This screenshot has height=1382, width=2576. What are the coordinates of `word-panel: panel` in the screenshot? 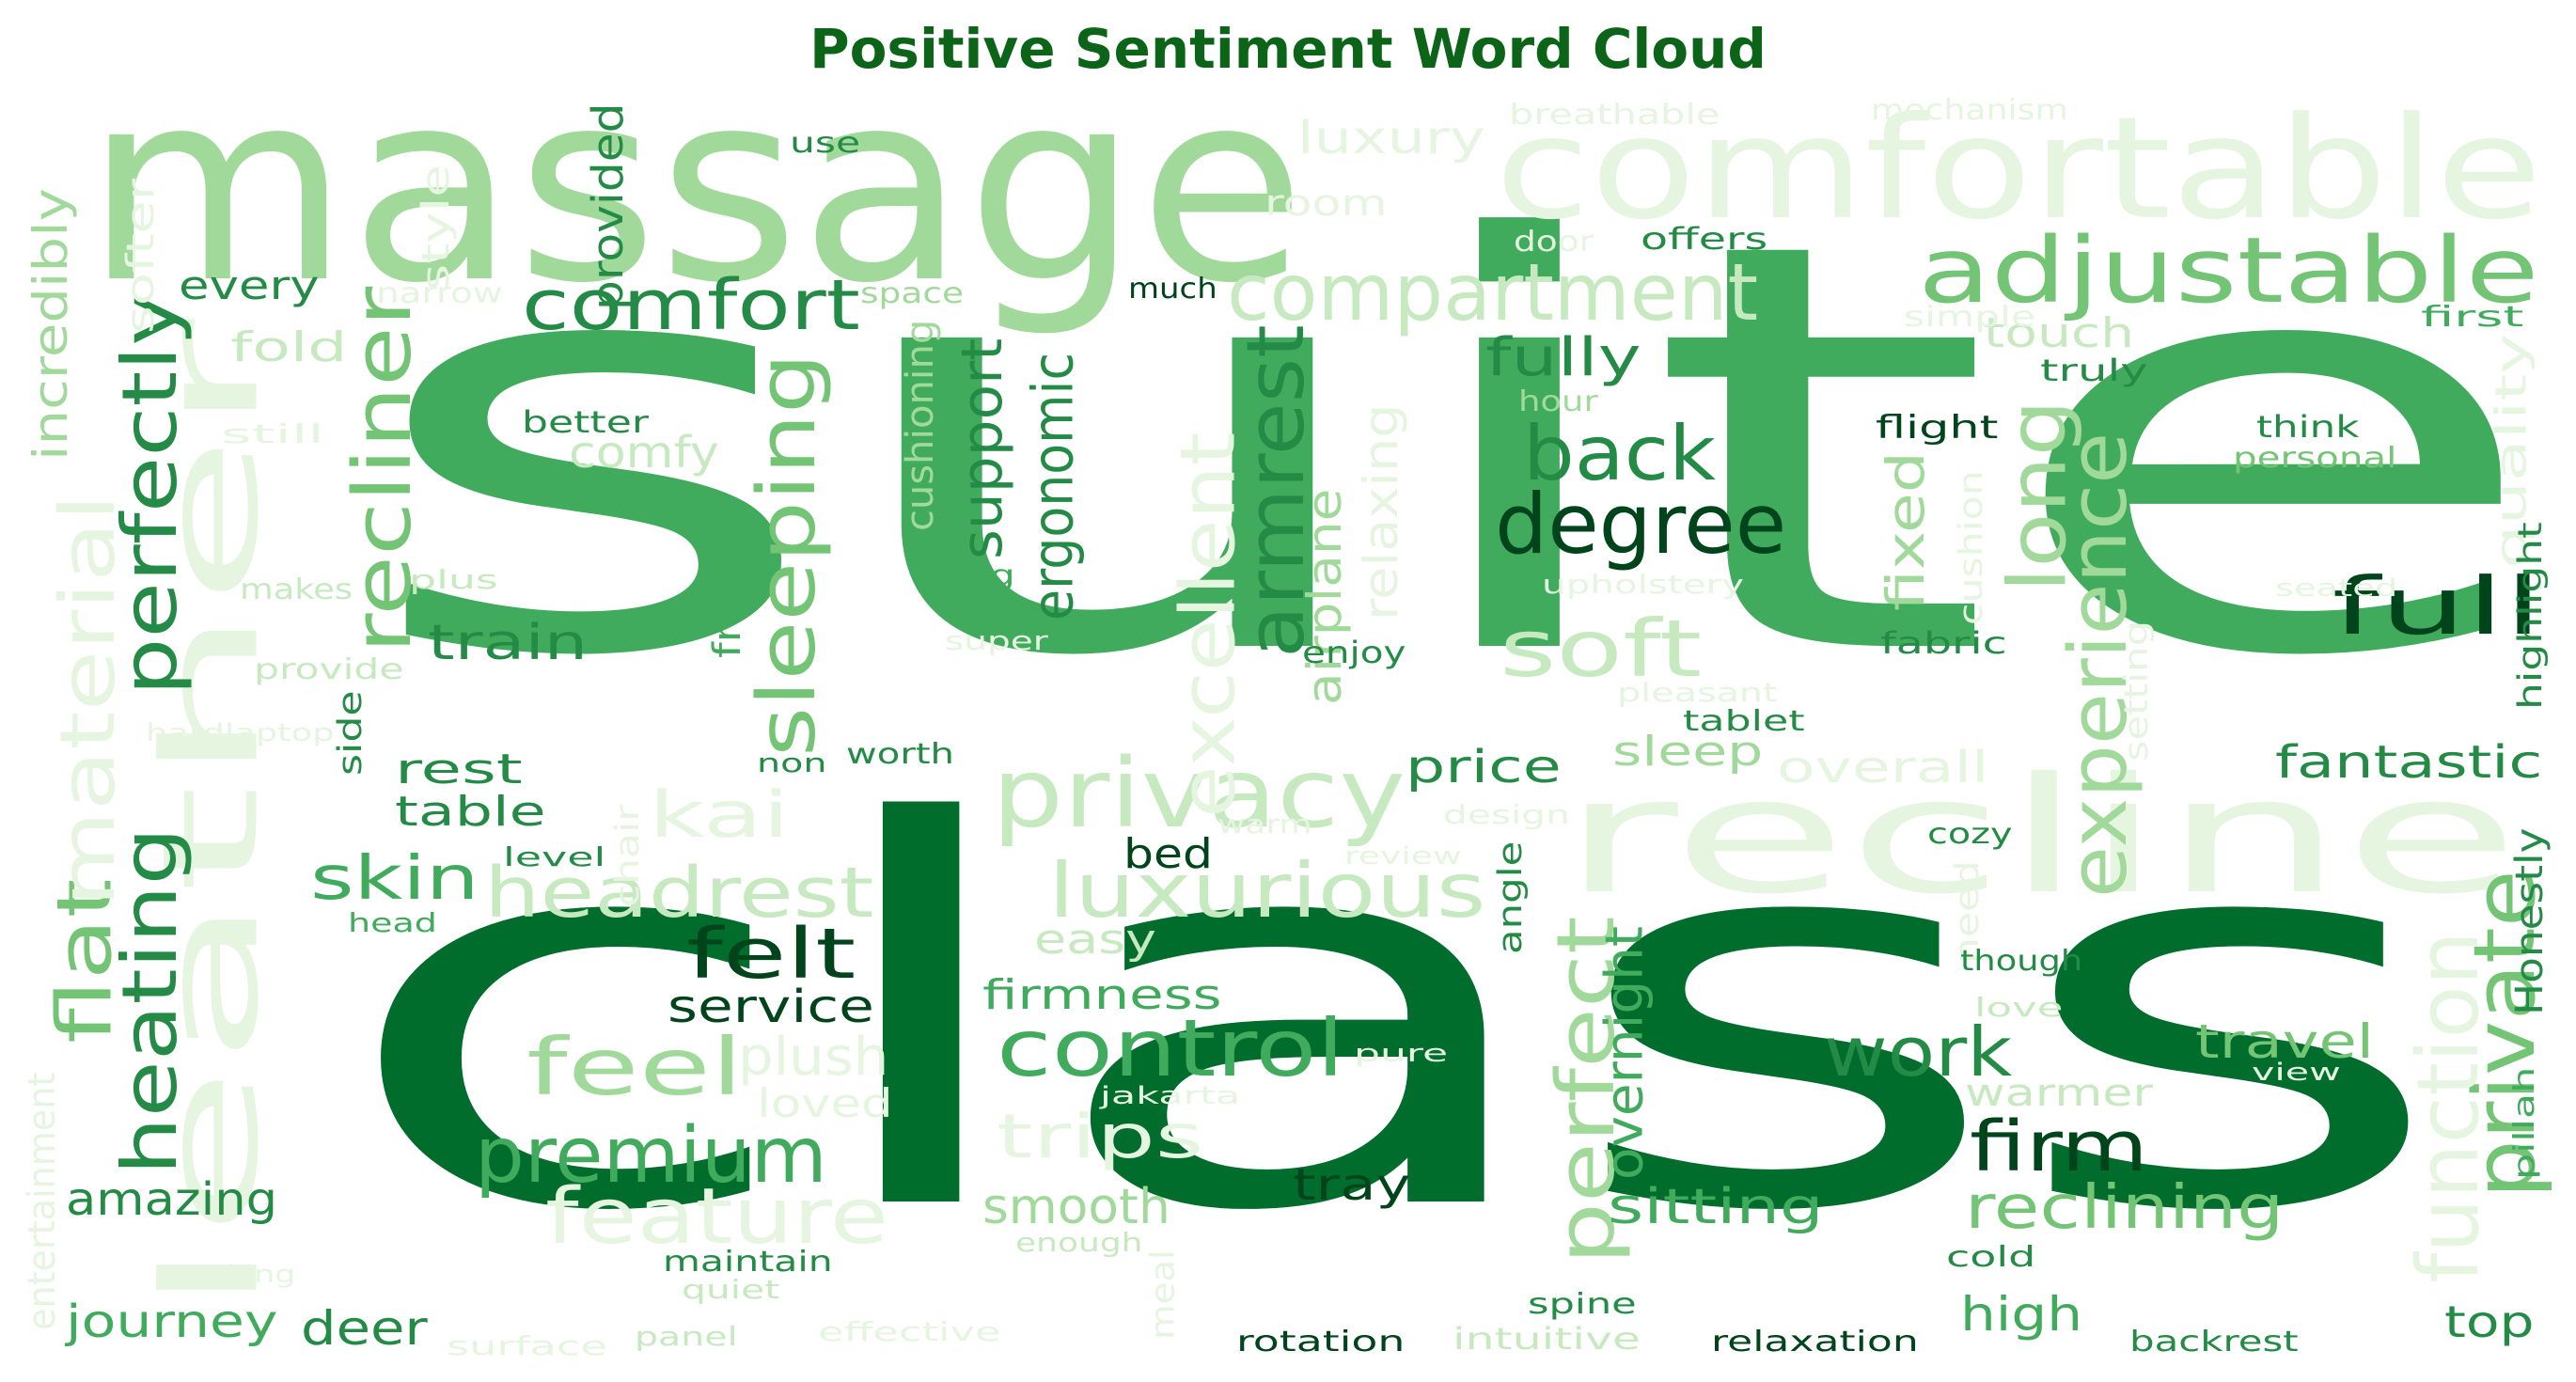 It's located at (686, 1336).